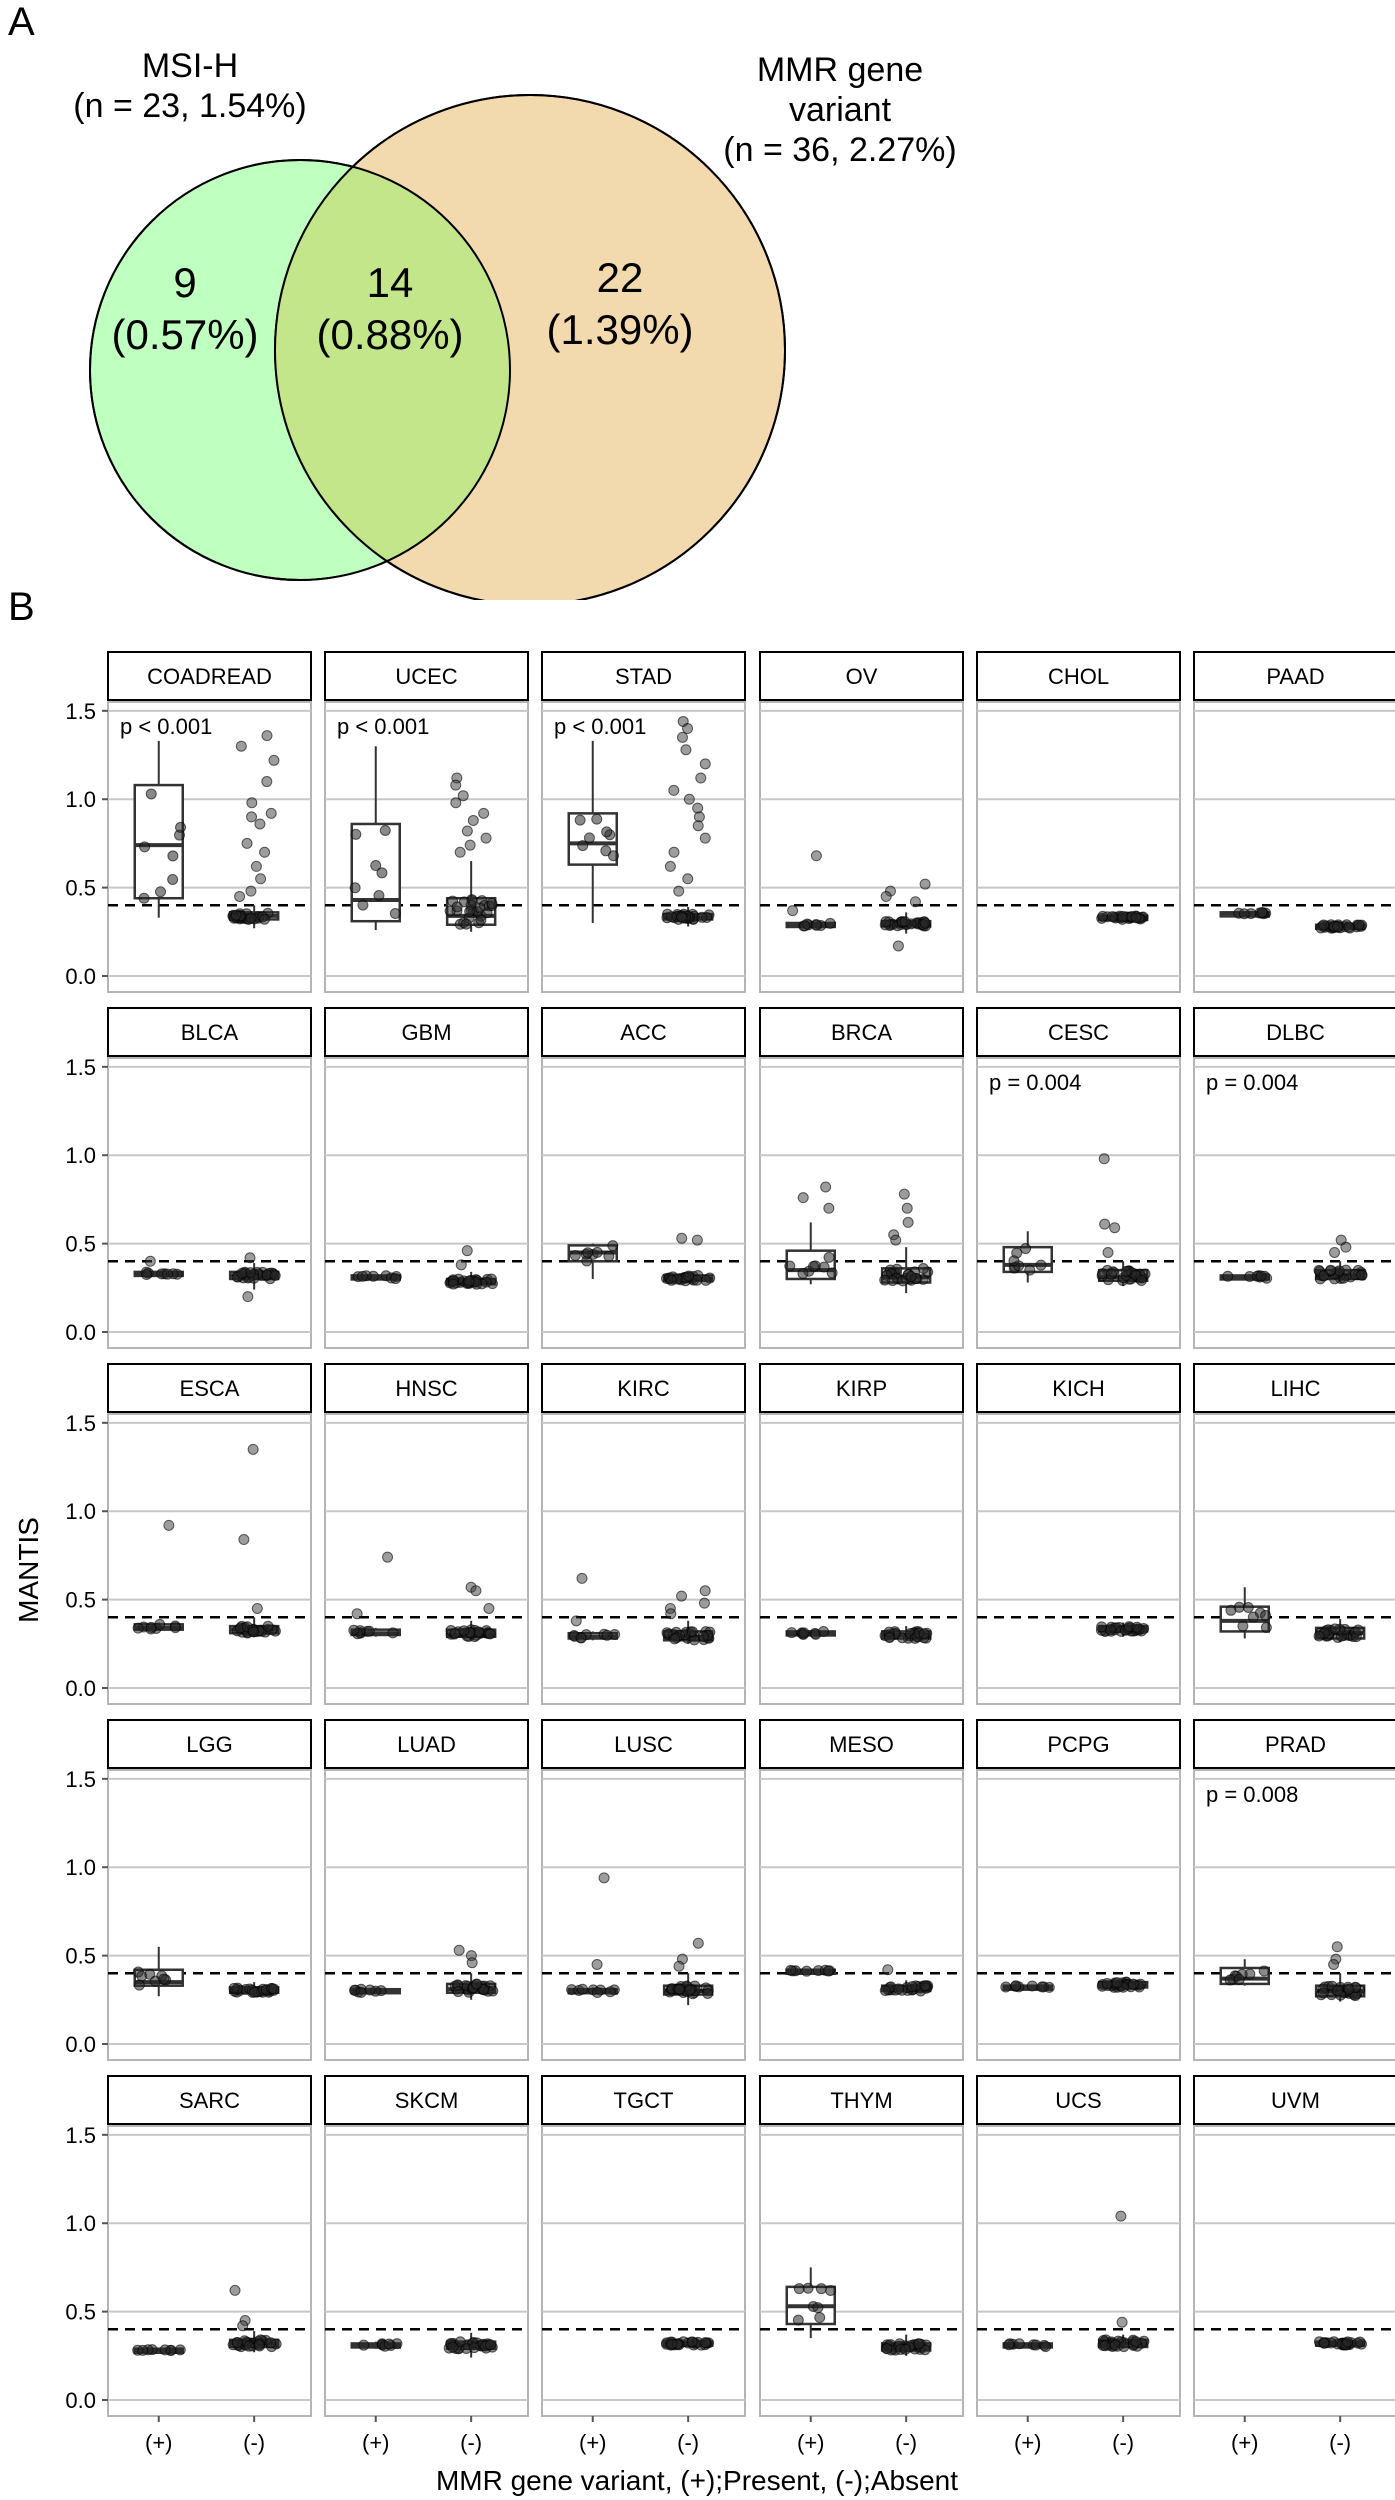 The image size is (1395, 2500). I want to click on facet-label: CESC, so click(1078, 1032).